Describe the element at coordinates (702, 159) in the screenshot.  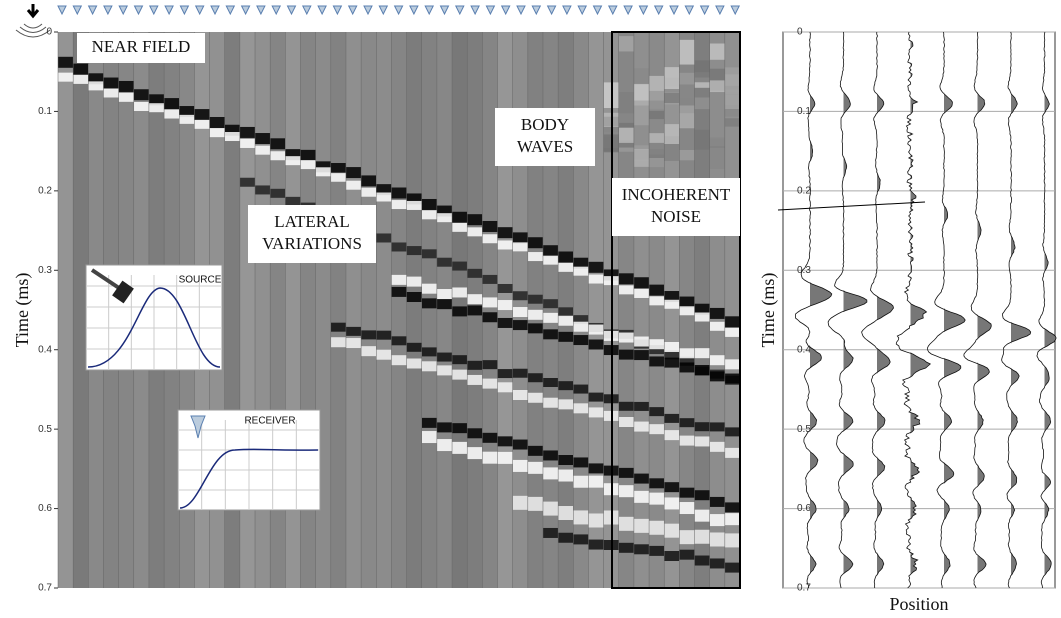
I see `noise-stripe` at that location.